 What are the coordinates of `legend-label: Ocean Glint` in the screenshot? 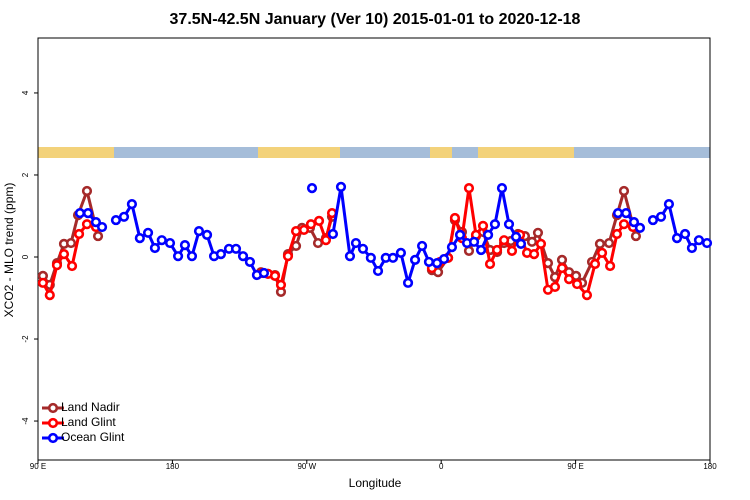 It's located at (93, 437).